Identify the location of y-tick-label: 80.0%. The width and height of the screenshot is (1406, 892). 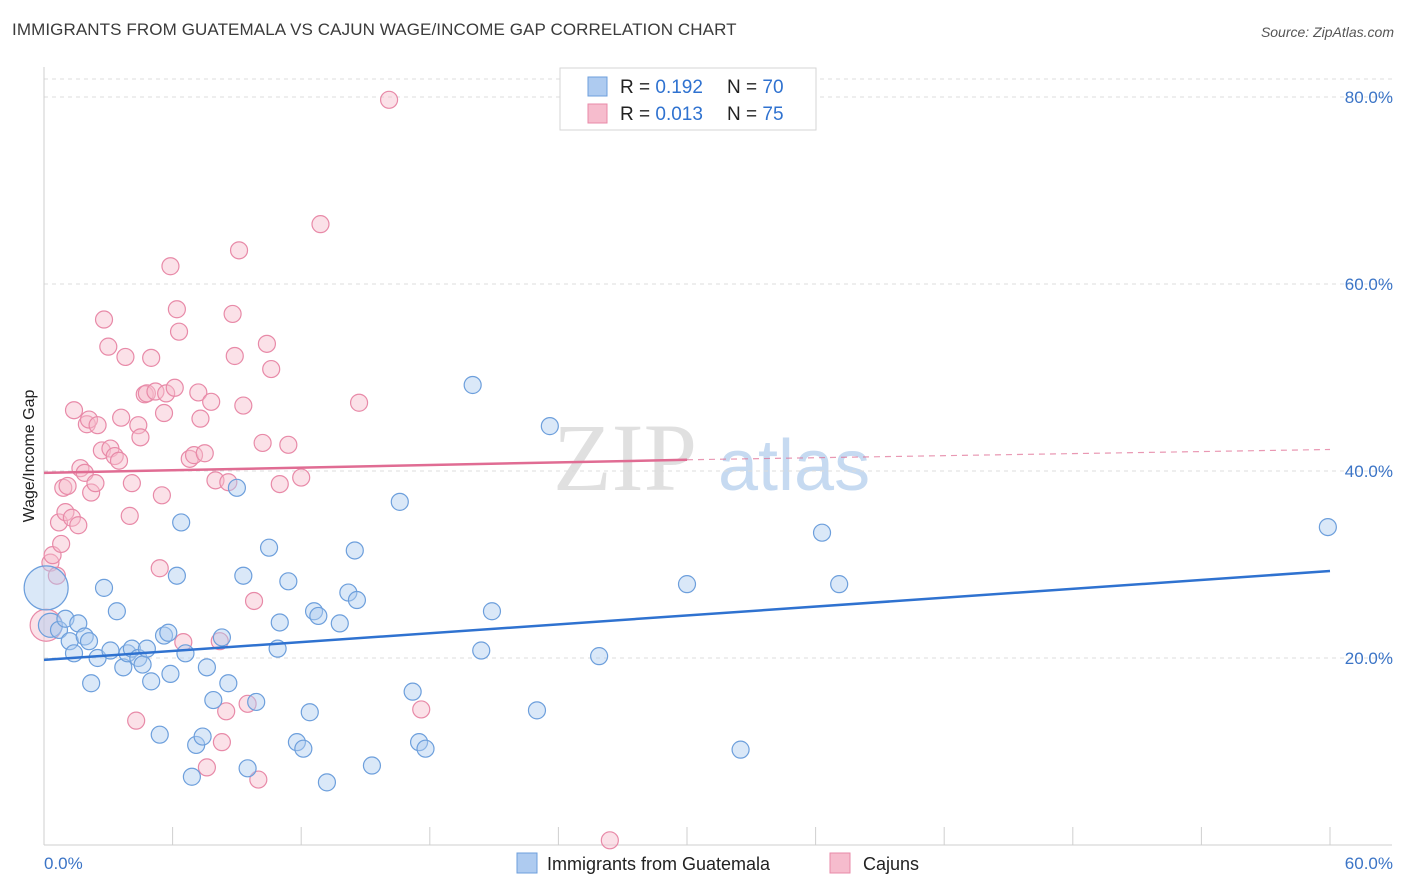
(1369, 97).